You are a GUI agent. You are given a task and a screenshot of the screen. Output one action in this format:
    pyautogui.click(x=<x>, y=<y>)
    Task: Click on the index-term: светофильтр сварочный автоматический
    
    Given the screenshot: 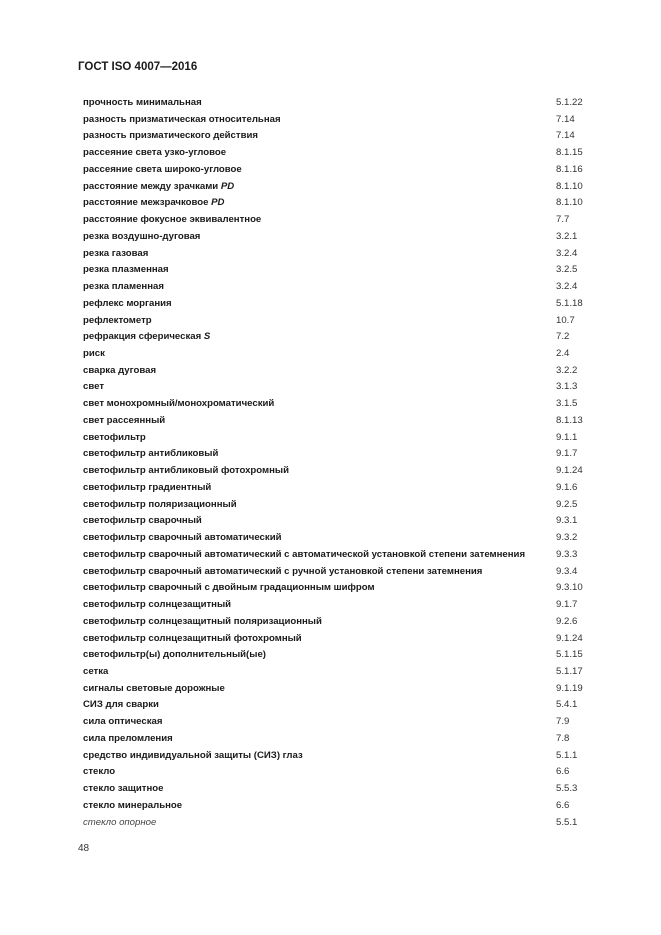 What is the action you would take?
    pyautogui.click(x=182, y=537)
    